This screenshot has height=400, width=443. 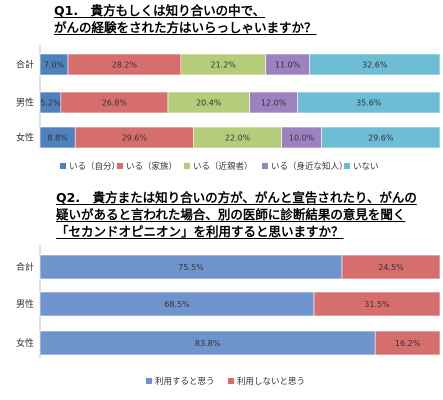 I want to click on chart1-row-label-0: 合計, so click(x=25, y=65).